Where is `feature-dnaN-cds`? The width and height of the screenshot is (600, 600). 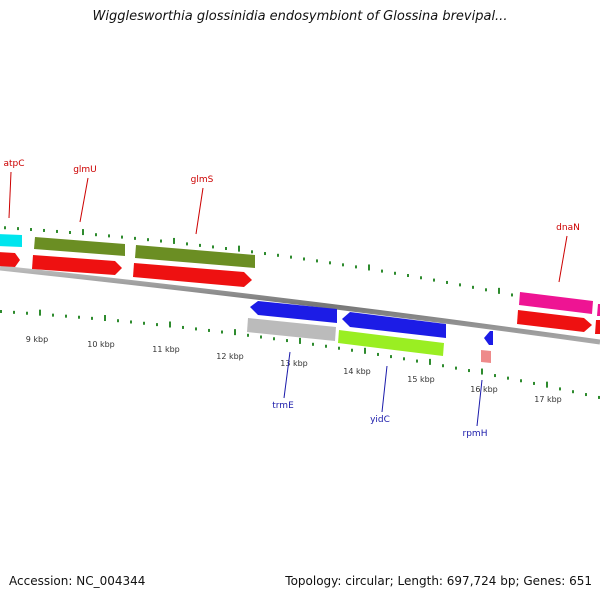 feature-dnaN-cds is located at coordinates (554, 321).